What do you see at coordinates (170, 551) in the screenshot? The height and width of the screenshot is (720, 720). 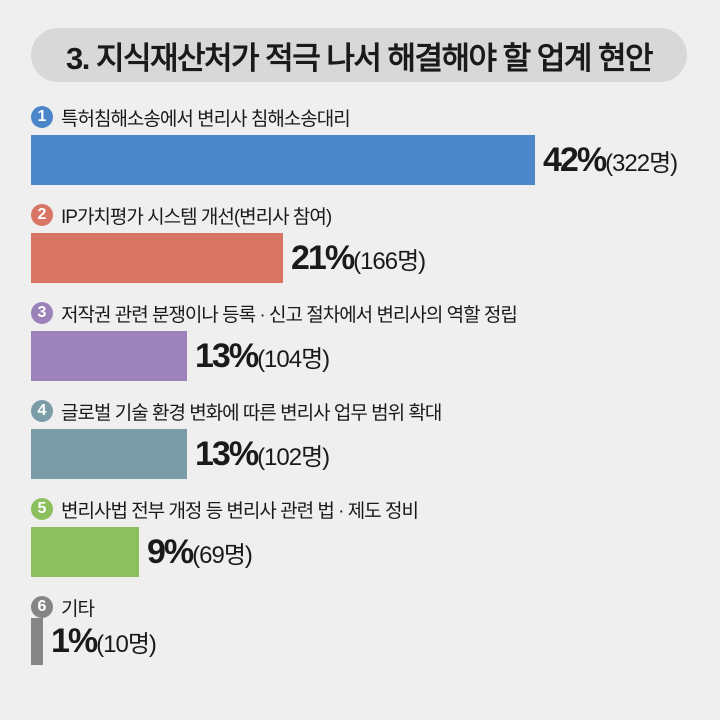 I see `percent-label: 9%` at bounding box center [170, 551].